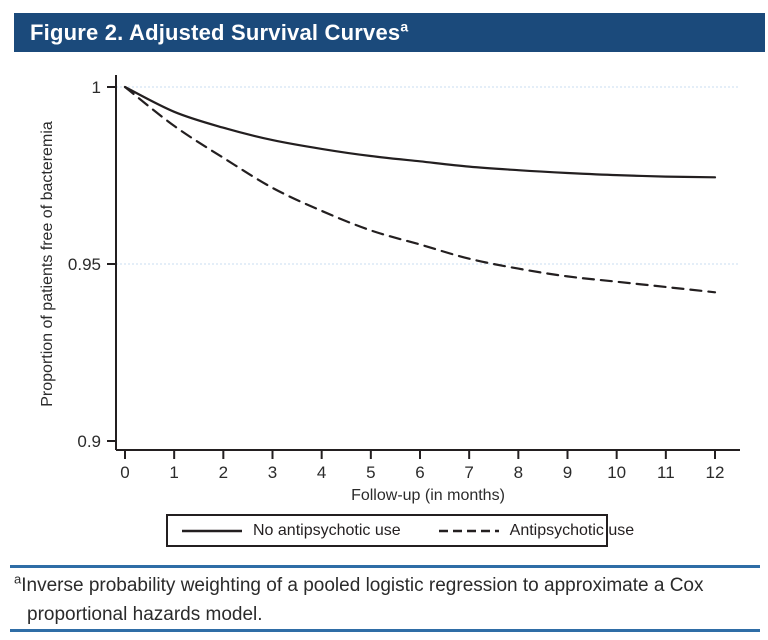 The image size is (768, 640). What do you see at coordinates (616, 472) in the screenshot?
I see `x-tick-label: 10` at bounding box center [616, 472].